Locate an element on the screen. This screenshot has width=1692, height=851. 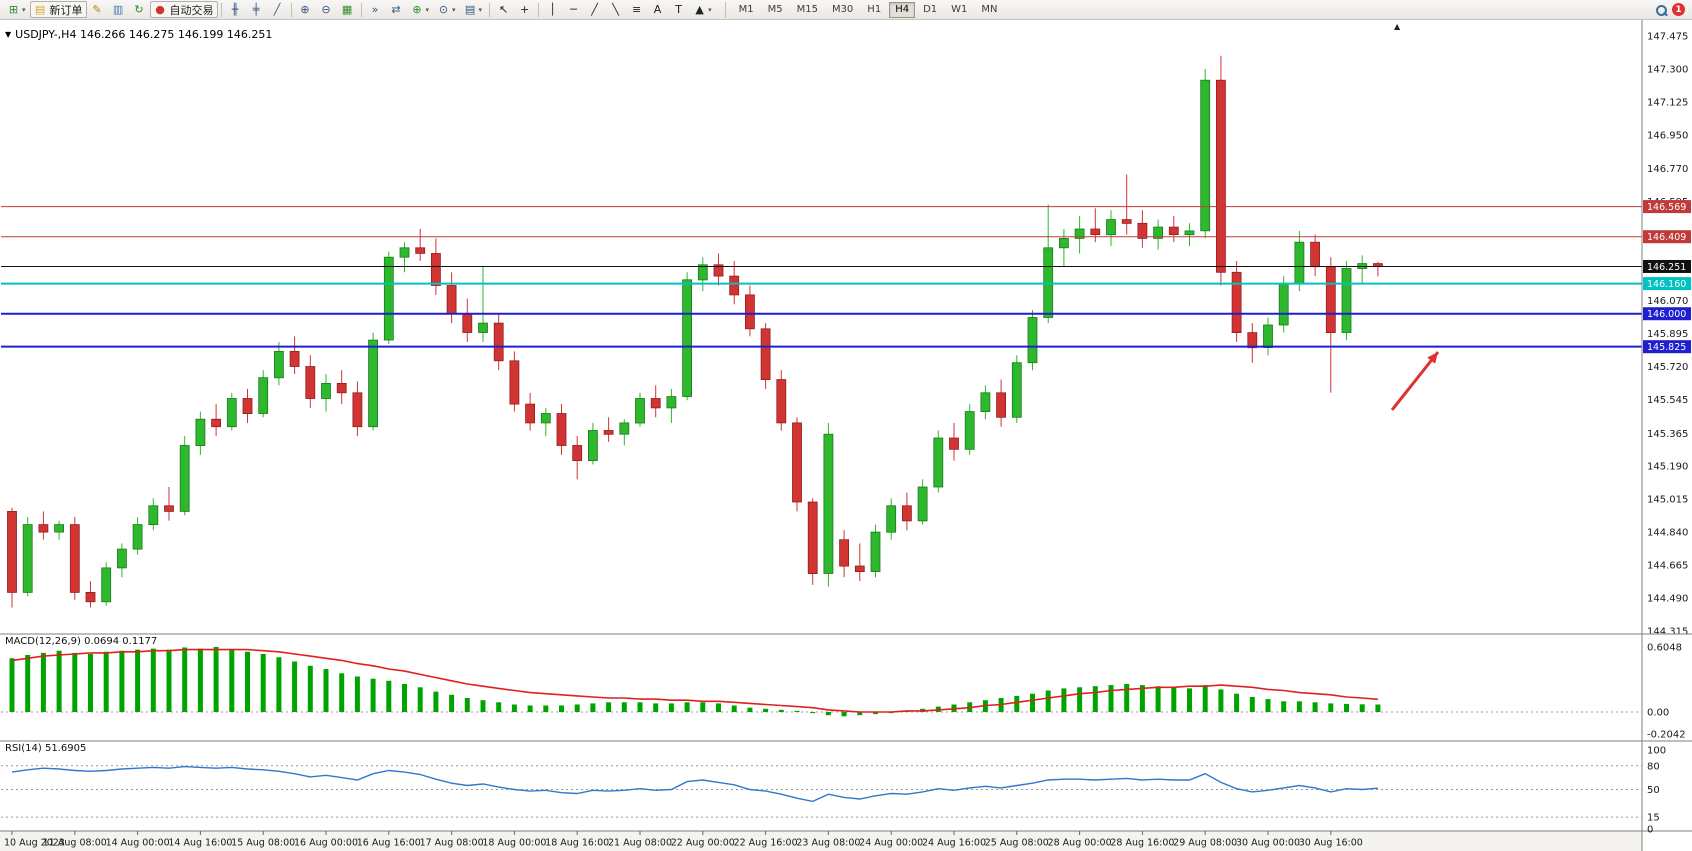
auto-scroll-button: » is located at coordinates (375, 9).